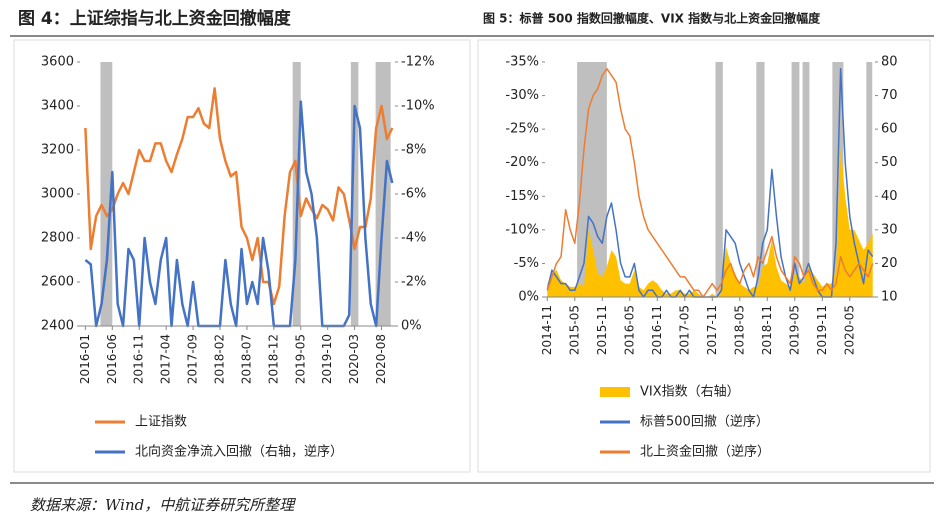  What do you see at coordinates (889, 95) in the screenshot?
I see `y2-tick-label: 70` at bounding box center [889, 95].